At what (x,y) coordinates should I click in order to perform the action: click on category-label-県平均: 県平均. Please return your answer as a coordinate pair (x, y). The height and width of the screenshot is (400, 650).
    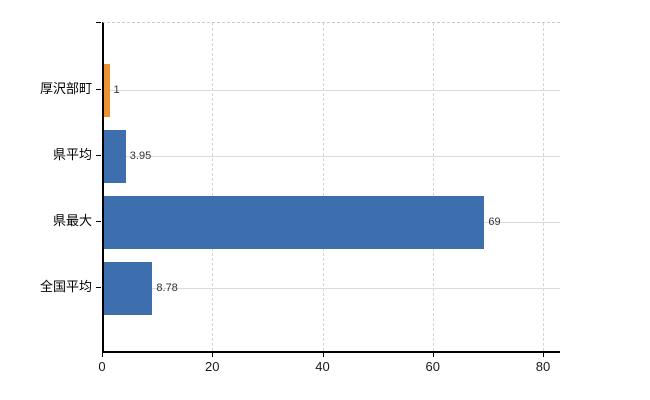
    Looking at the image, I should click on (72, 154).